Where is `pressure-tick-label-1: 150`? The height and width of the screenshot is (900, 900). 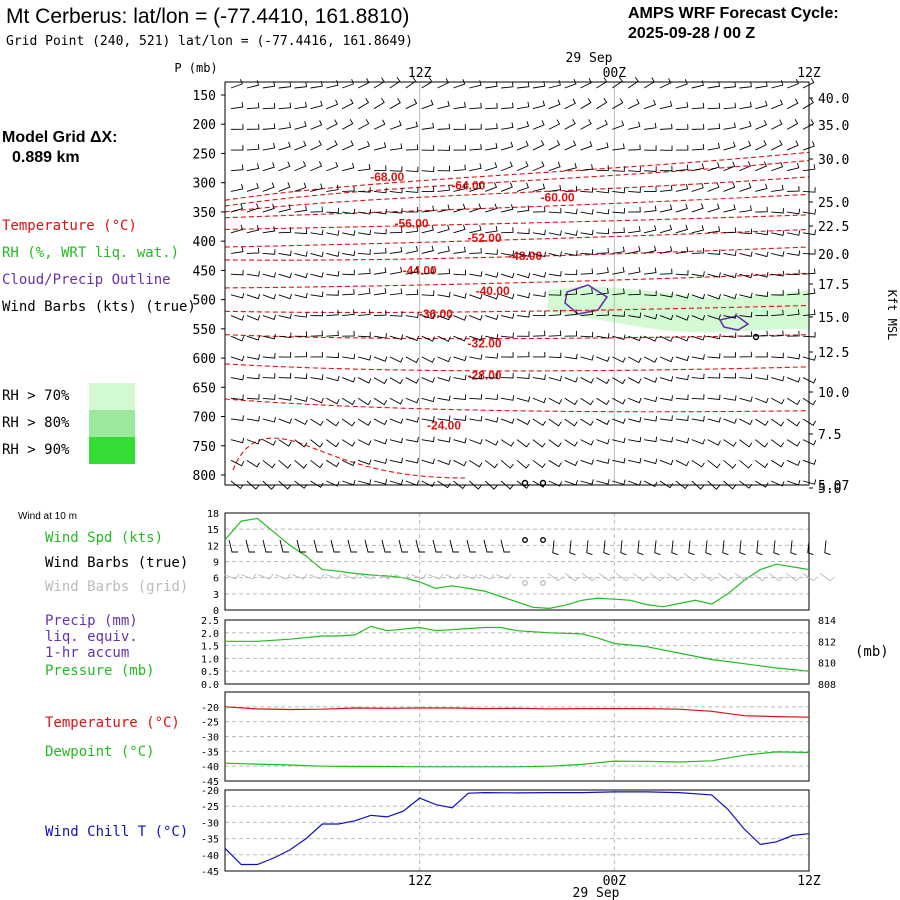 pressure-tick-label-1: 150 is located at coordinates (204, 96).